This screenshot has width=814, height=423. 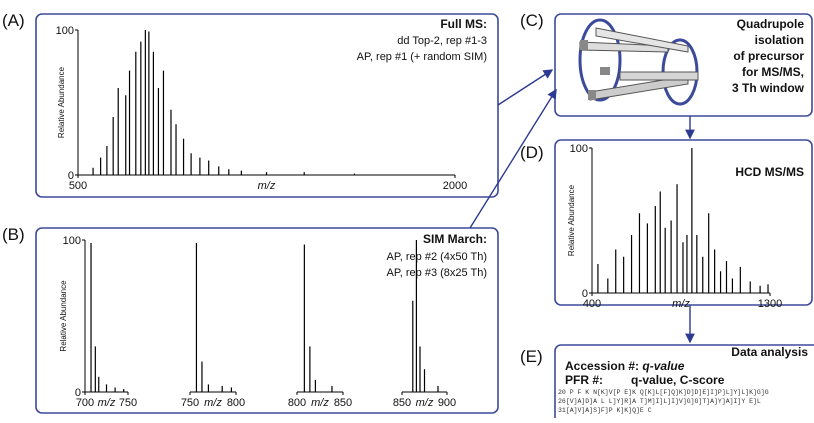 What do you see at coordinates (532, 20) in the screenshot?
I see `panel-label: (C)` at bounding box center [532, 20].